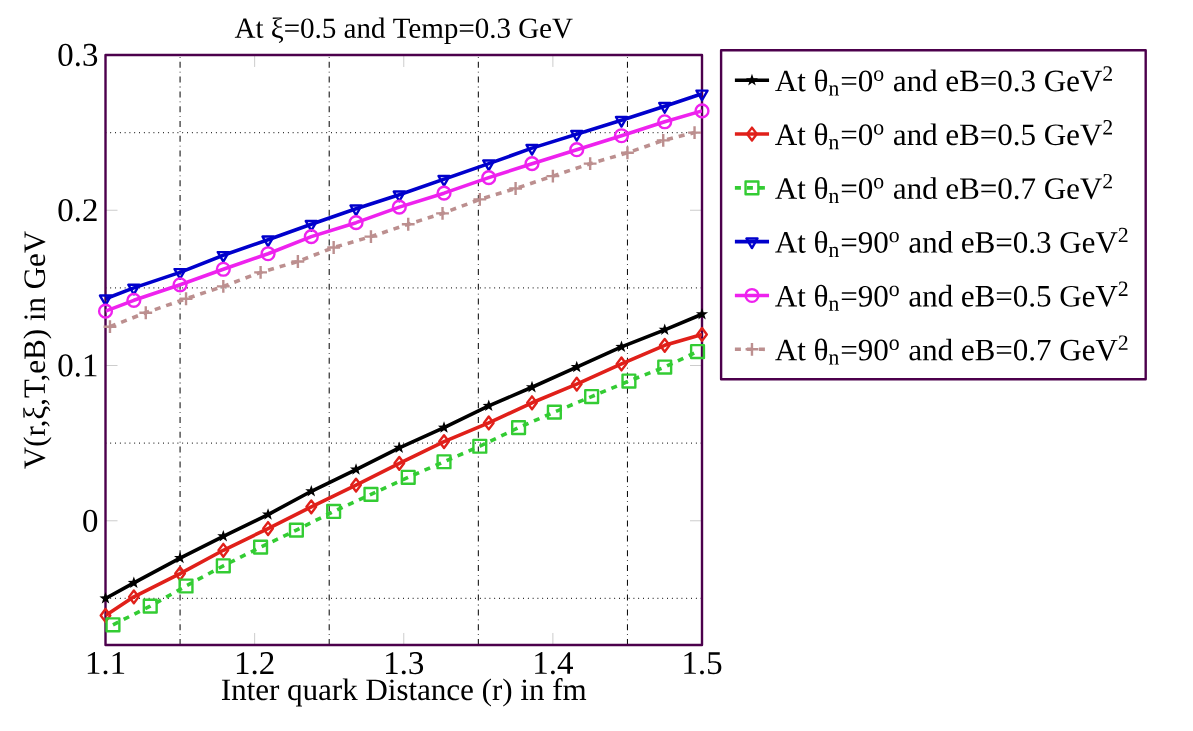  What do you see at coordinates (255, 663) in the screenshot?
I see `x-tick-label: 1.2` at bounding box center [255, 663].